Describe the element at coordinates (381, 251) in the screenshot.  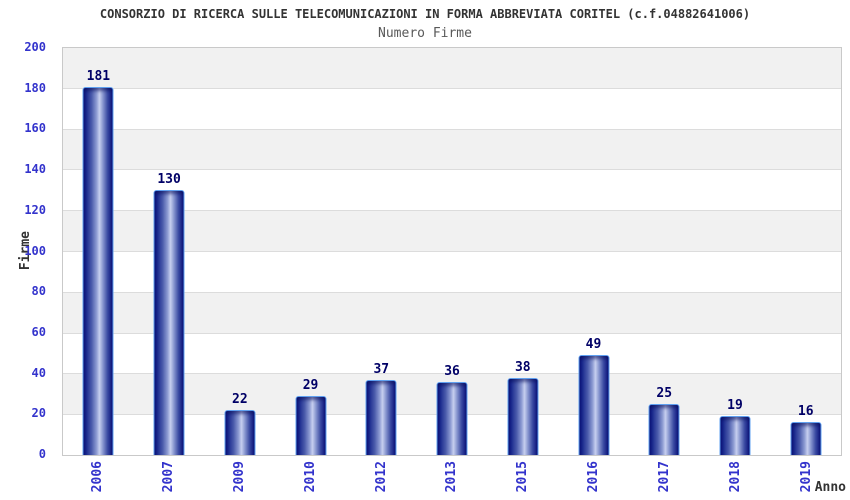
I see `bar-slot-2012: 37` at that location.